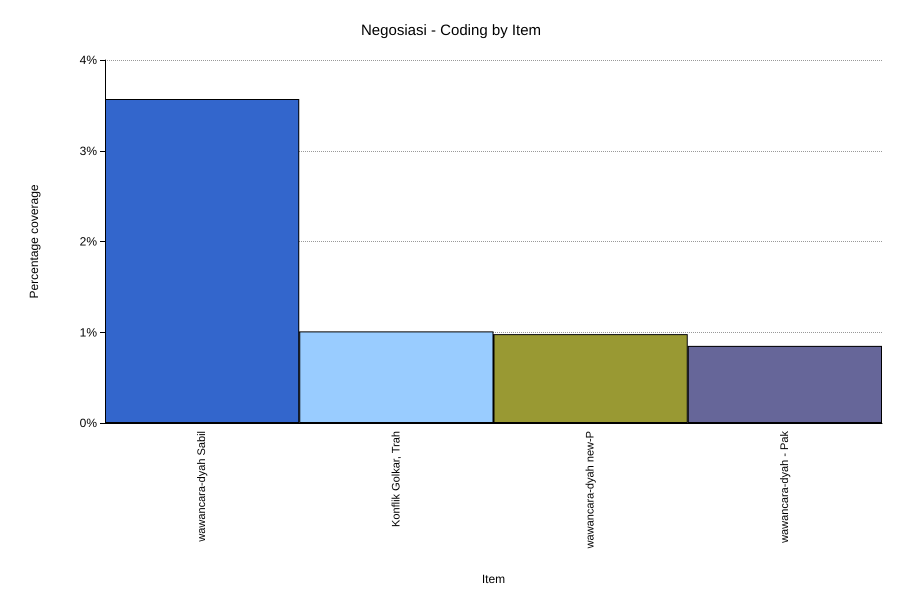 This screenshot has height=601, width=902. I want to click on y-tick-label: 2%, so click(89, 241).